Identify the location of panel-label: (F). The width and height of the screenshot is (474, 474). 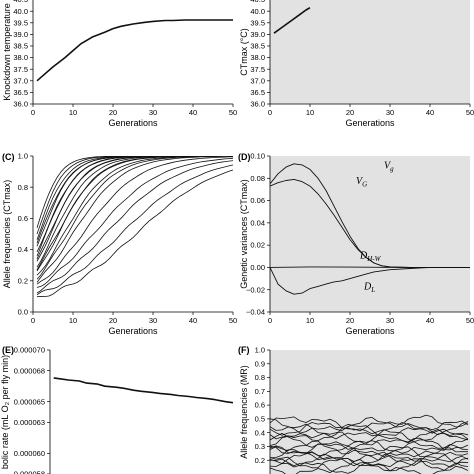
(244, 350).